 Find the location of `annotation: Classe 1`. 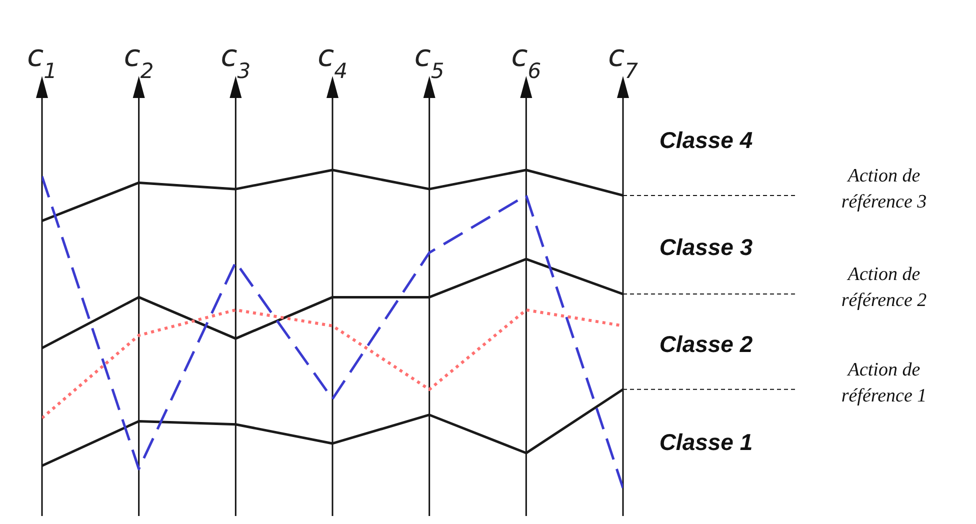

annotation: Classe 1 is located at coordinates (706, 442).